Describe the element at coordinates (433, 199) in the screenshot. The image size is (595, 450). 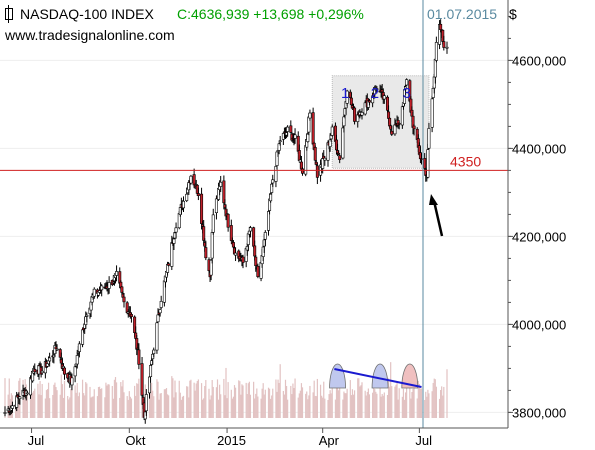
I see `arrow-head` at that location.